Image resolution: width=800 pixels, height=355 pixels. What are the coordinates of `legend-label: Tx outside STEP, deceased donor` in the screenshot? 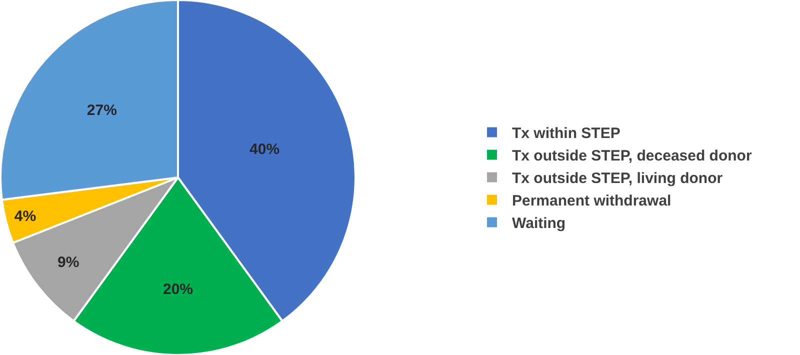 It's located at (632, 156).